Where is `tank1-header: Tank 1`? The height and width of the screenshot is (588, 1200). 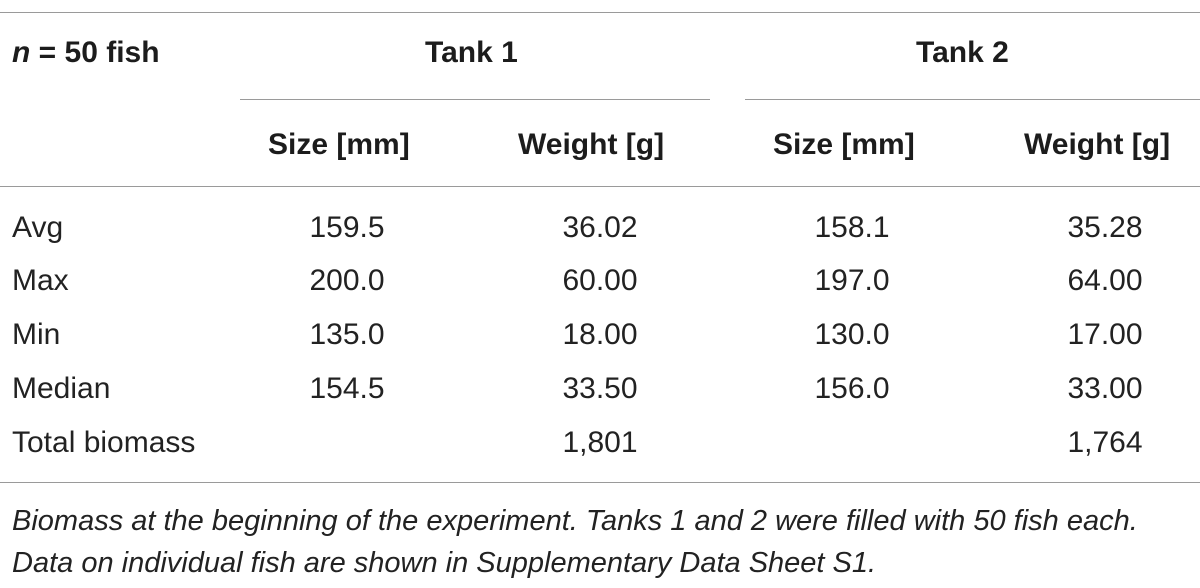 tank1-header: Tank 1 is located at coordinates (471, 52).